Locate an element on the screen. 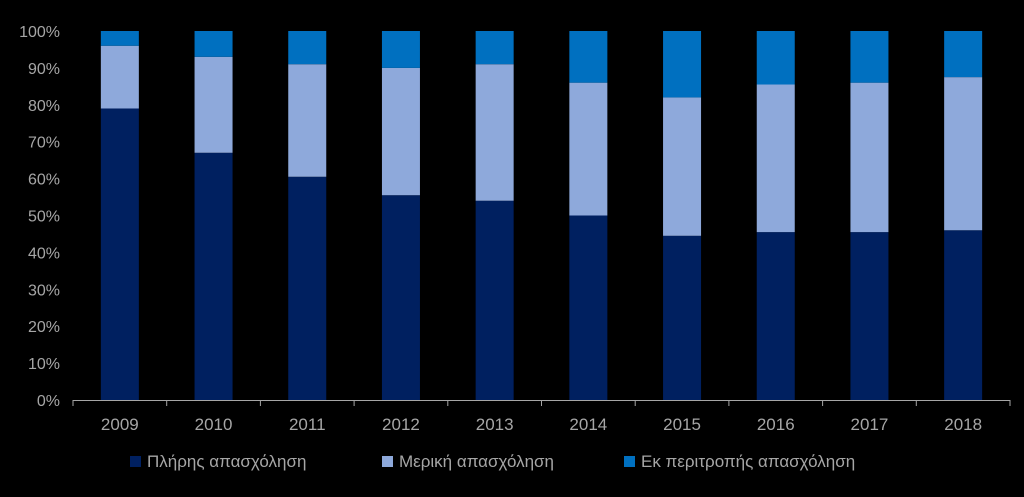 This screenshot has width=1024, height=497. x-tick-label: 2013 is located at coordinates (495, 424).